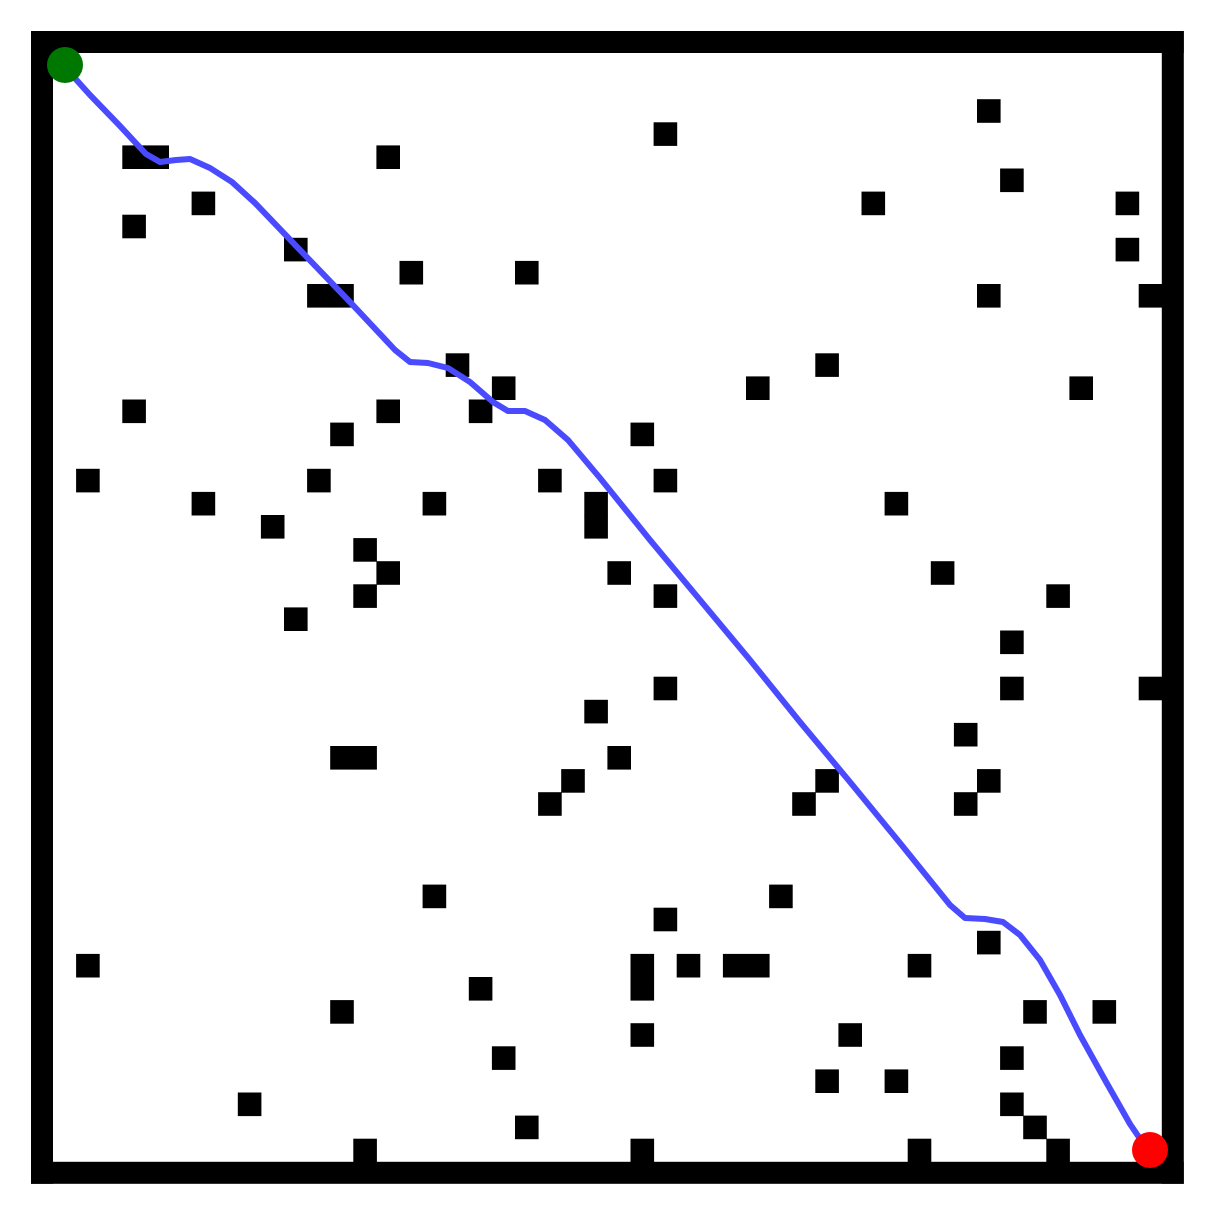 The height and width of the screenshot is (1215, 1215). Describe the element at coordinates (42, 607) in the screenshot. I see `wall-left` at that location.